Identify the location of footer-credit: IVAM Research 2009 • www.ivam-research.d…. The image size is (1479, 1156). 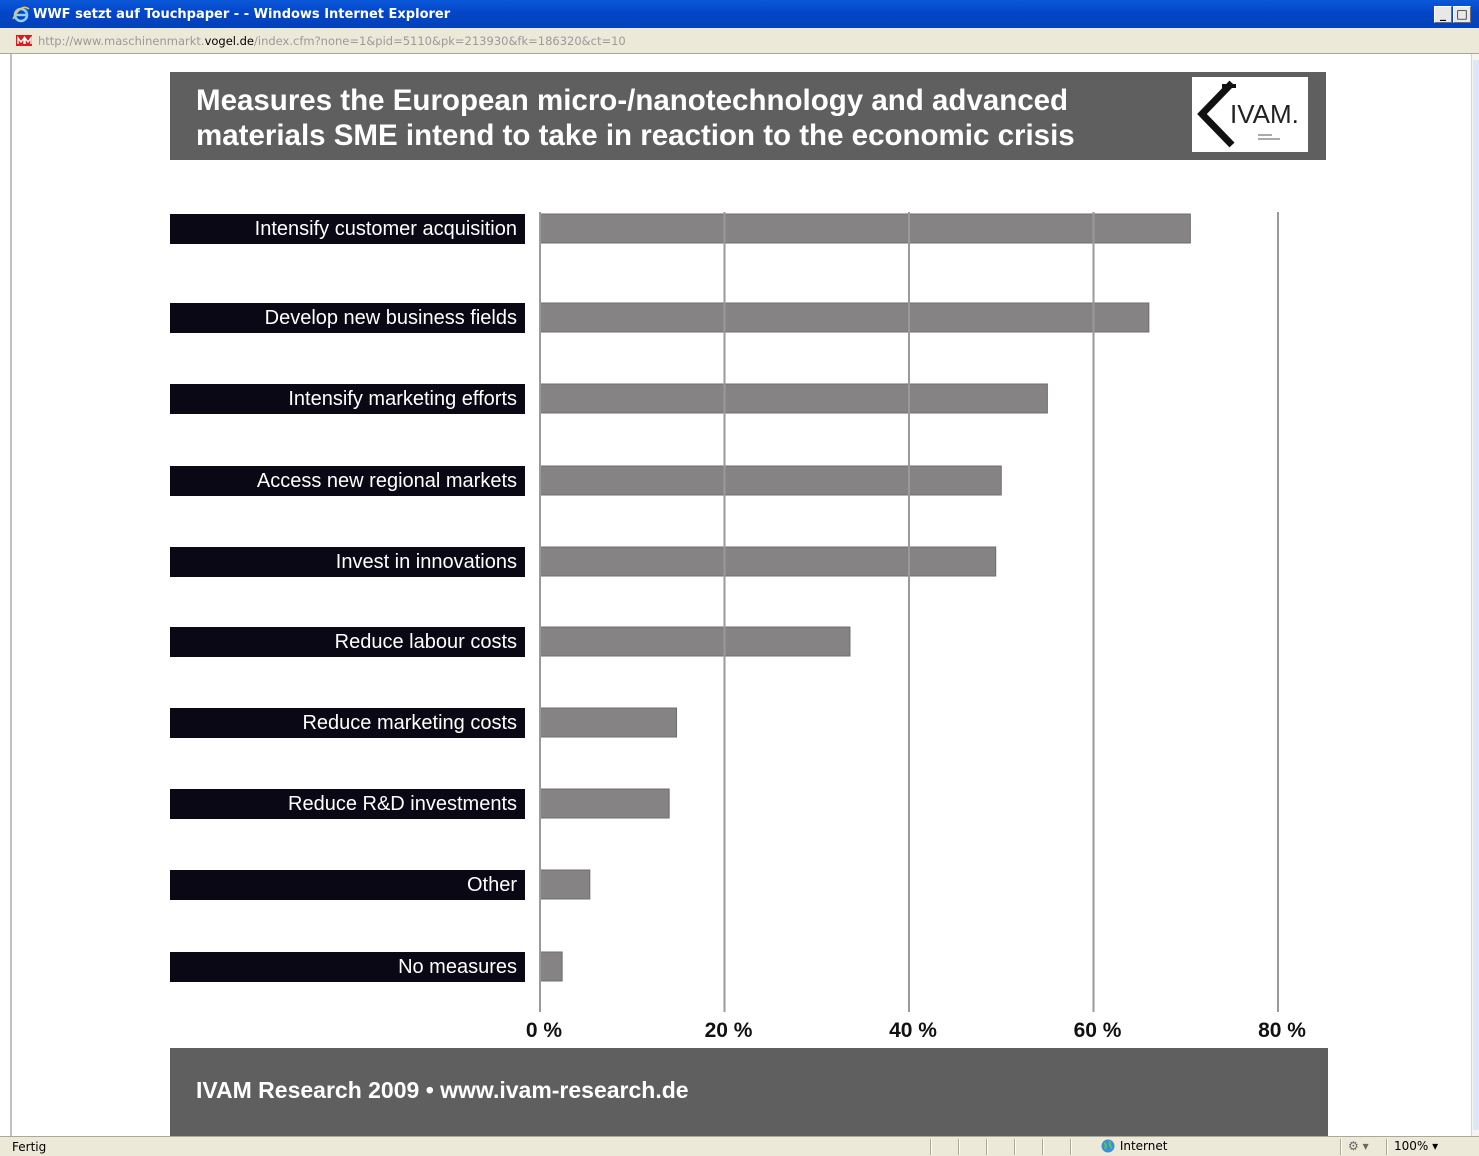
(442, 1090).